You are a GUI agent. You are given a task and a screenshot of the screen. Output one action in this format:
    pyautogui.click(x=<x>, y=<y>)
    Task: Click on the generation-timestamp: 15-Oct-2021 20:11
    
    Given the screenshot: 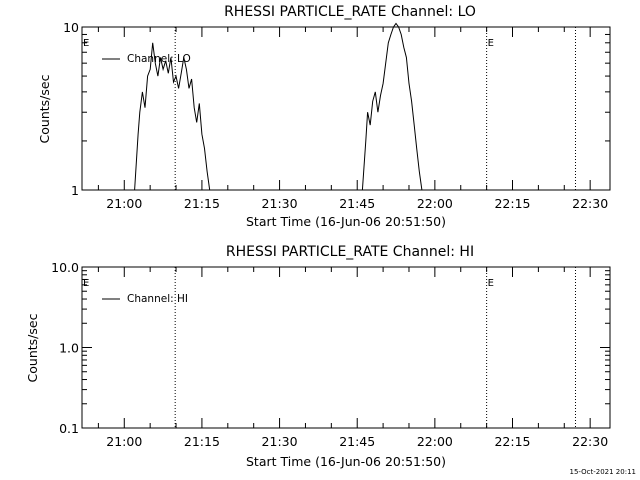 What is the action you would take?
    pyautogui.click(x=603, y=472)
    